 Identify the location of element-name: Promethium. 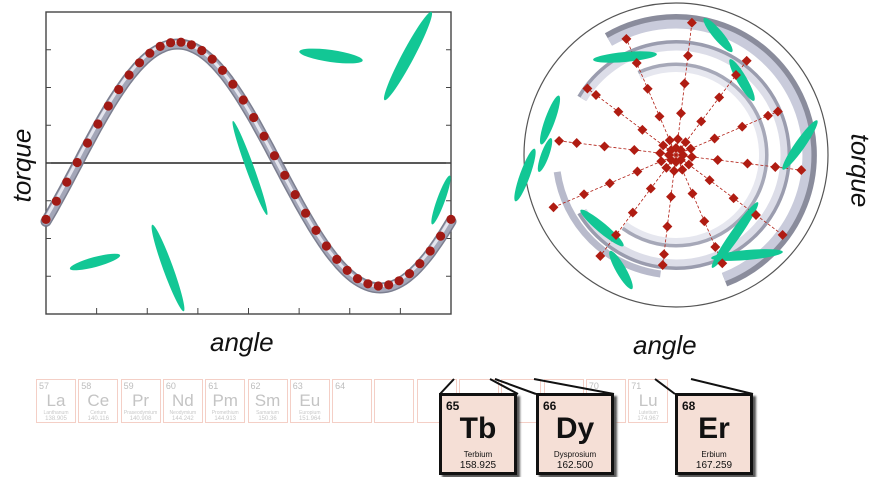
(225, 413).